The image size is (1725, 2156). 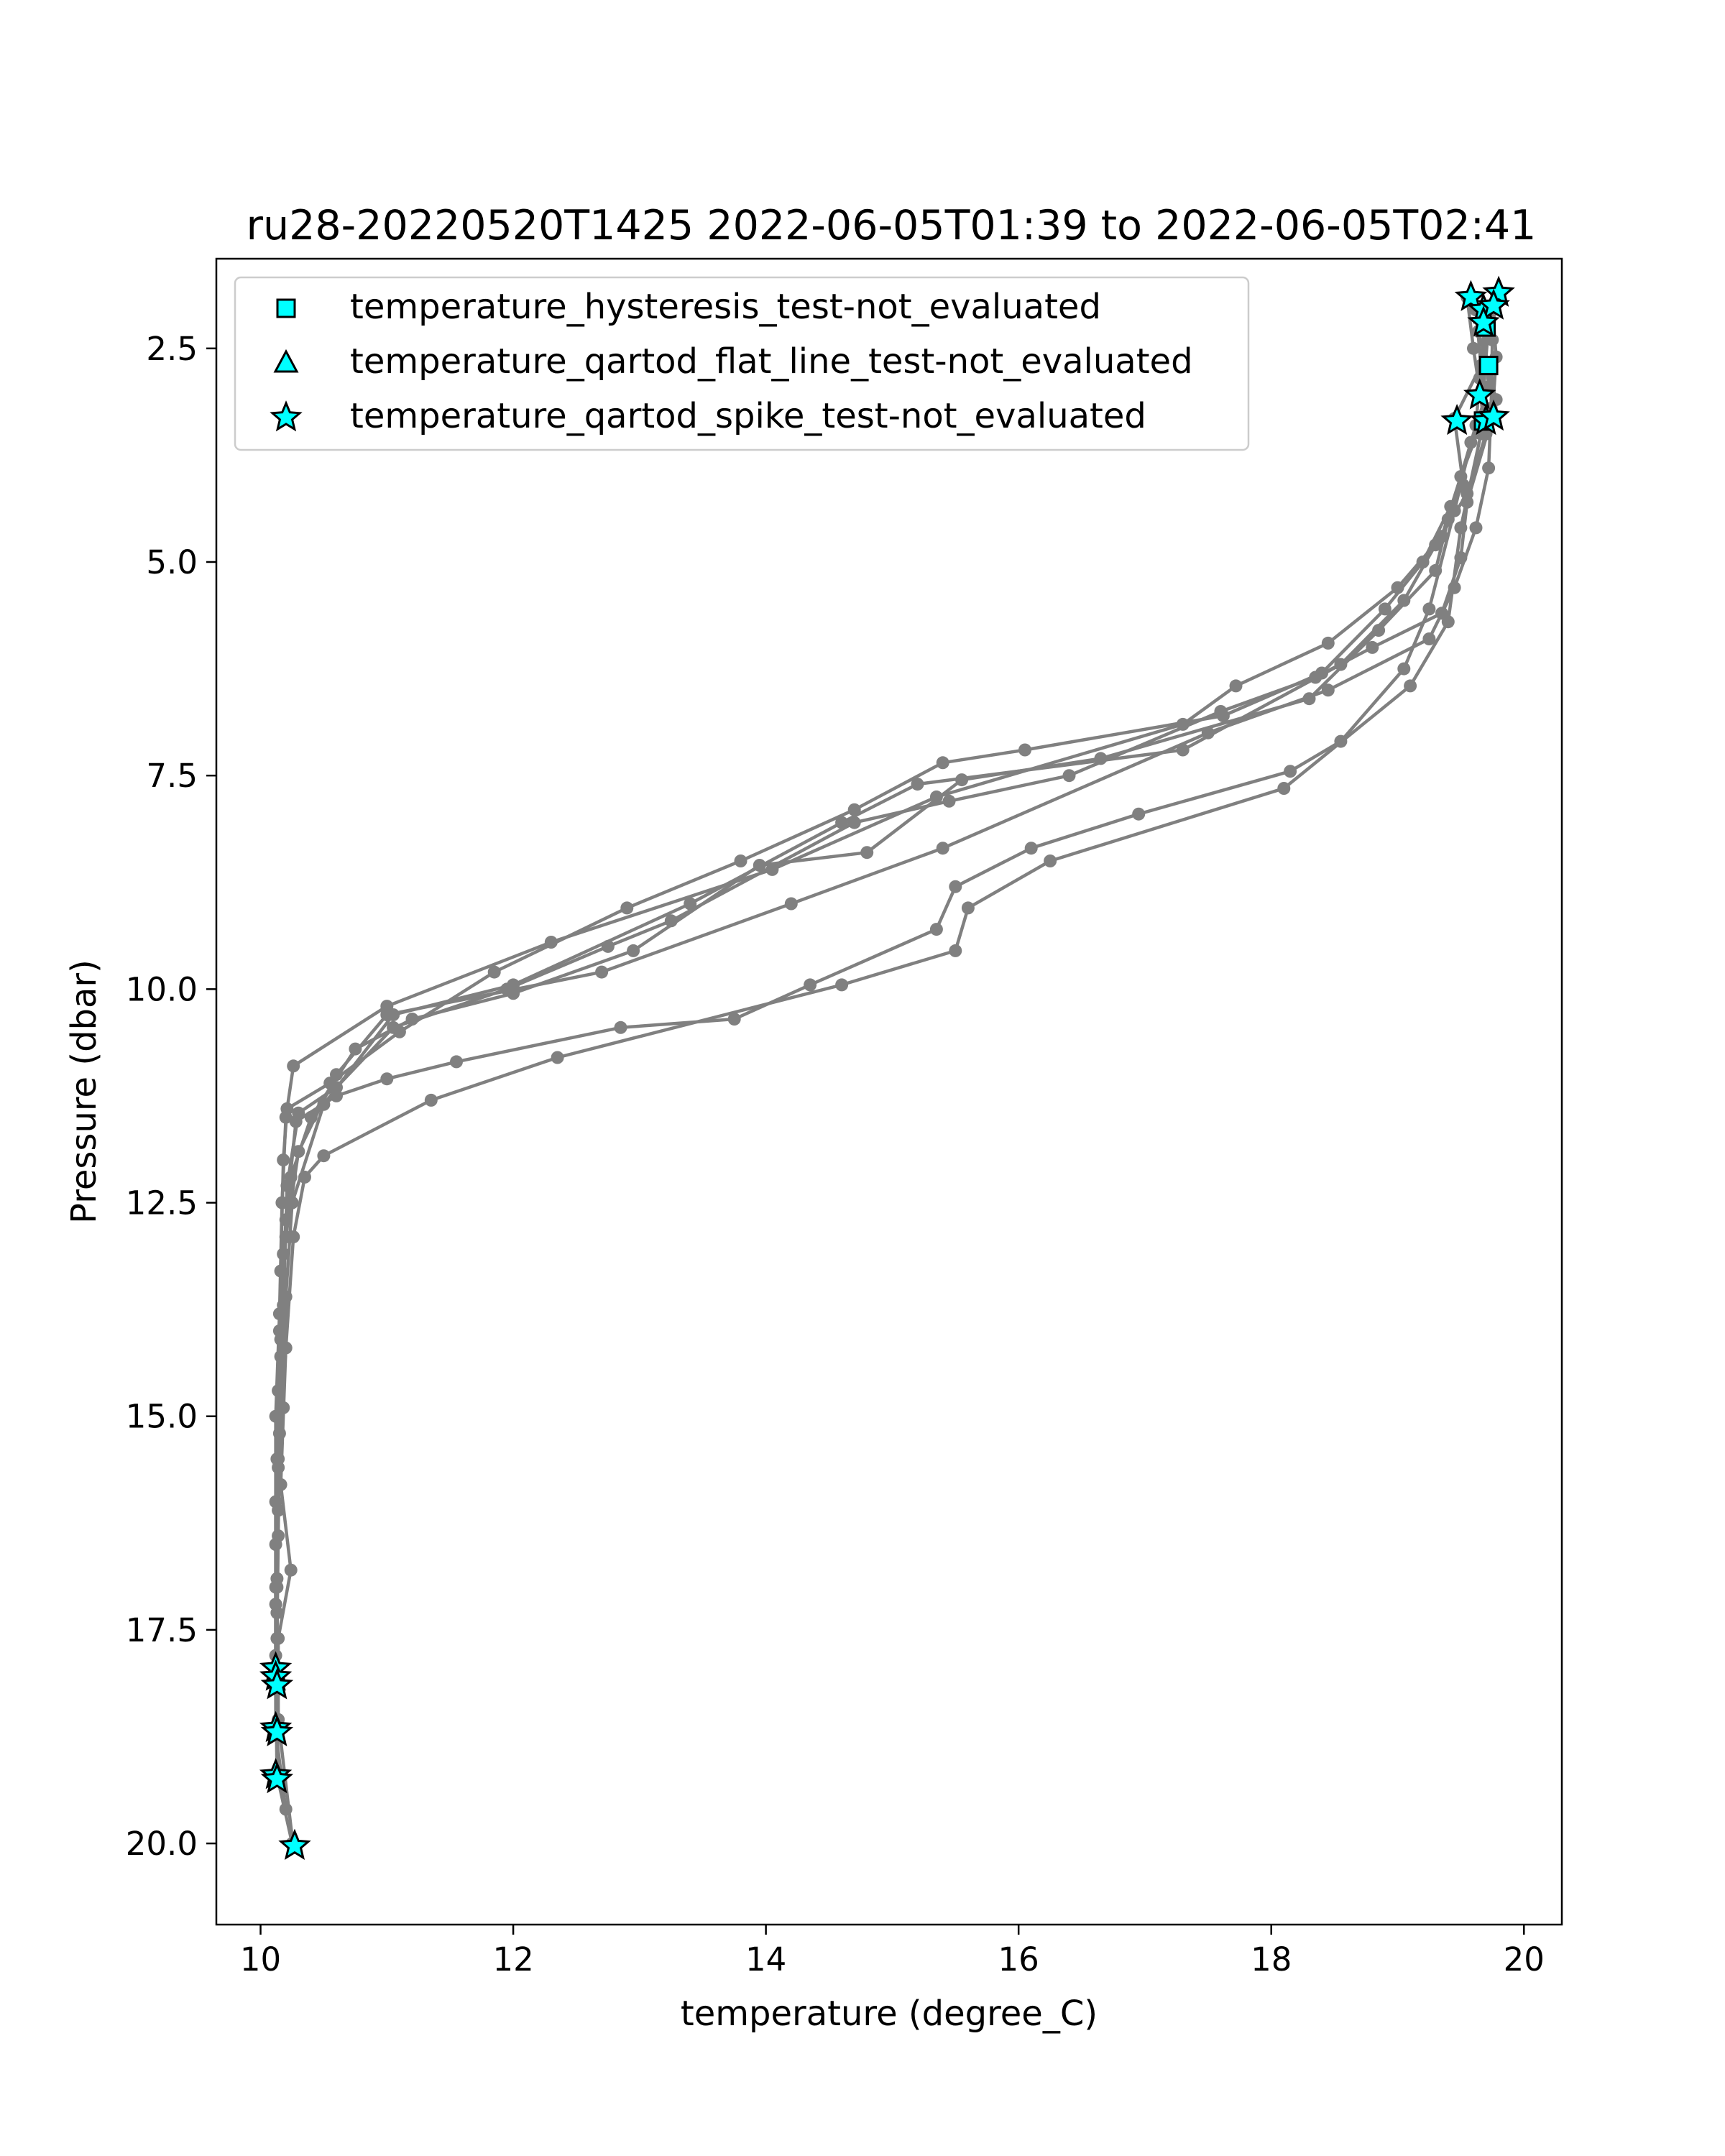 I want to click on y-tick-label: 7.5, so click(x=172, y=776).